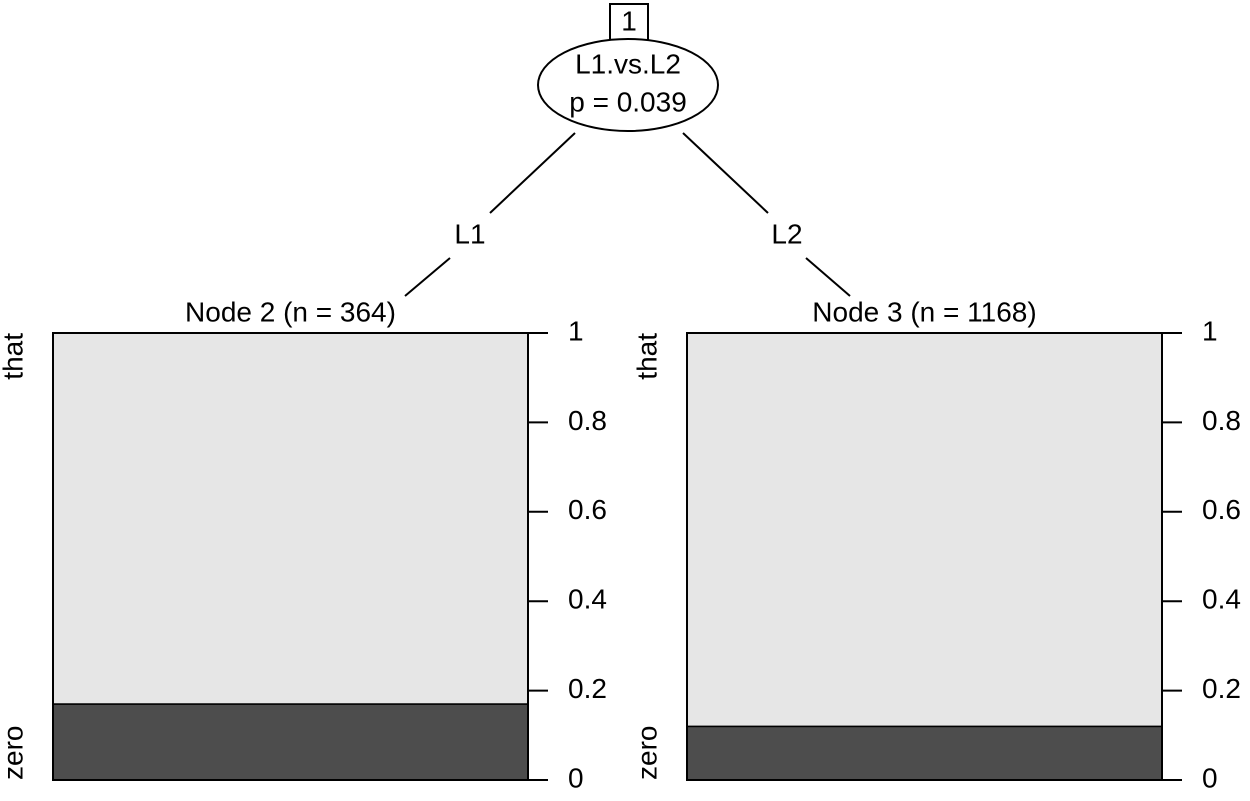 The width and height of the screenshot is (1250, 801). What do you see at coordinates (469, 233) in the screenshot?
I see `edge-label: L1` at bounding box center [469, 233].